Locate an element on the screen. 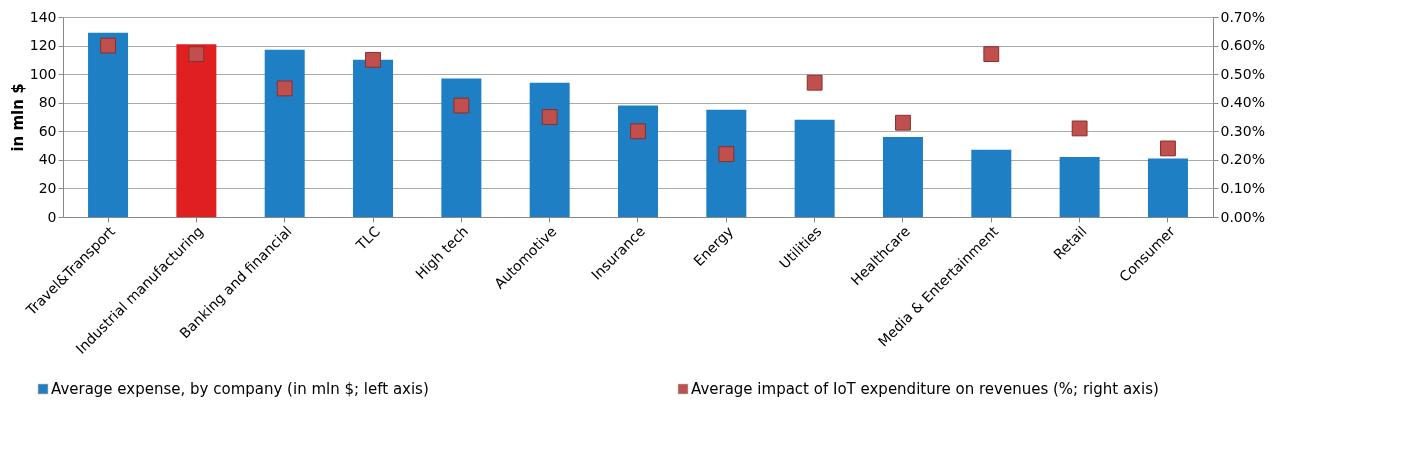  y-tick-label: 80 is located at coordinates (47, 102).